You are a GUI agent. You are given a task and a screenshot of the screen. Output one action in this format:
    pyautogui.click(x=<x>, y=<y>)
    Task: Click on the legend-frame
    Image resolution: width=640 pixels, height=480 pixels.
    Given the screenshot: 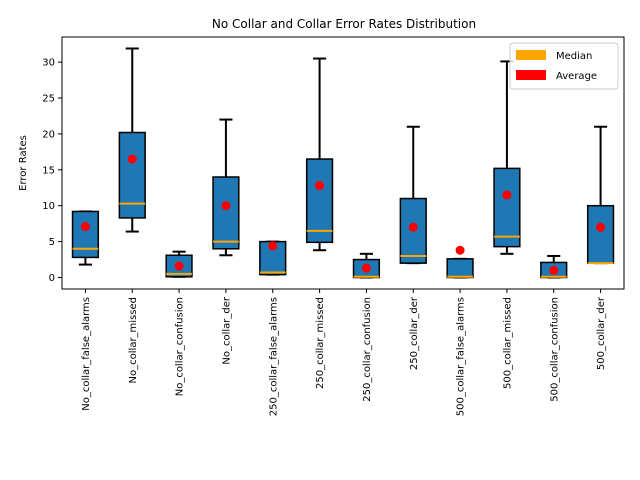 What is the action you would take?
    pyautogui.click(x=564, y=66)
    